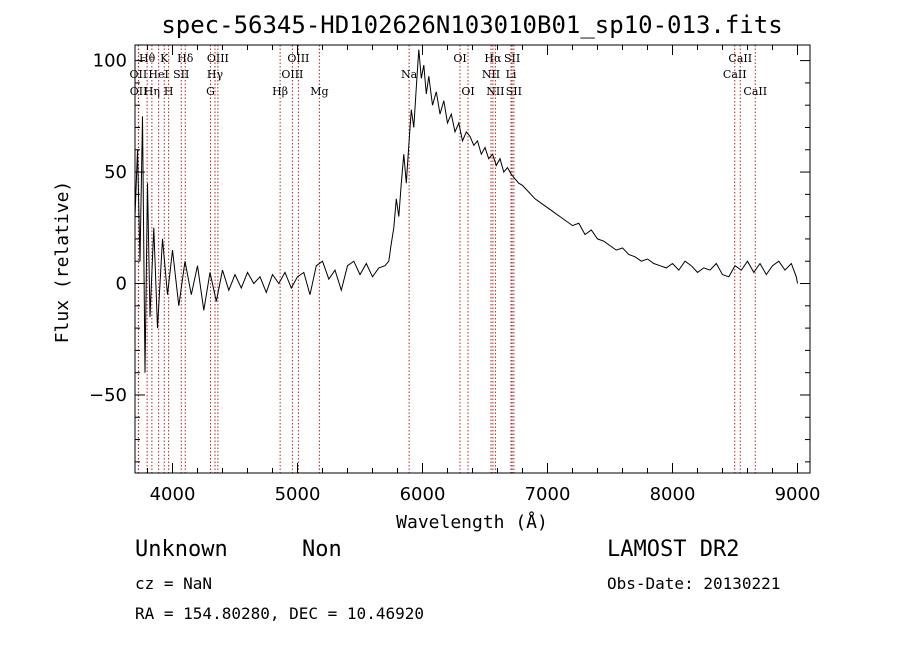 The image size is (900, 649). What do you see at coordinates (280, 91) in the screenshot?
I see `spectral-line-label: Hβ` at bounding box center [280, 91].